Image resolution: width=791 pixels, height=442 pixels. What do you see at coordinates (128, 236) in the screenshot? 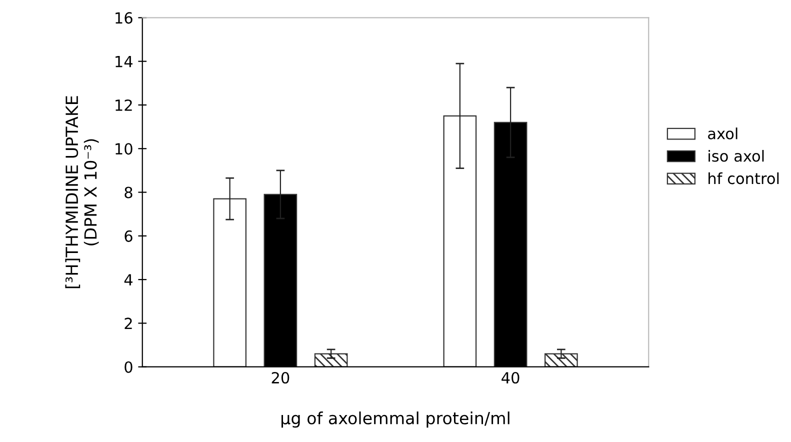
I see `y-tick-label: 6` at bounding box center [128, 236].